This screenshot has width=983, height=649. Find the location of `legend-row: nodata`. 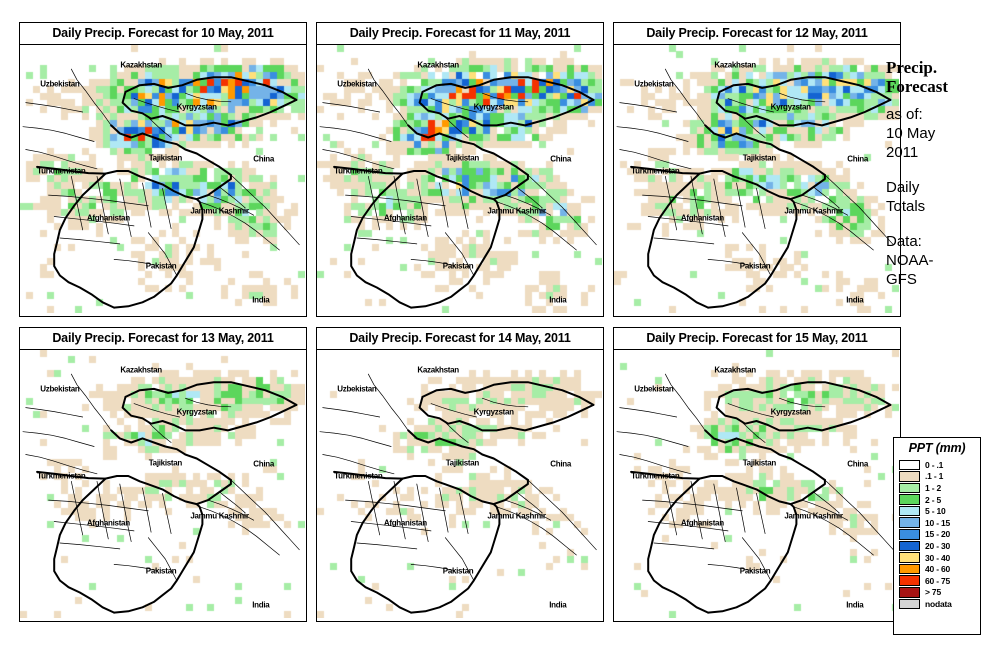

legend-row: nodata is located at coordinates (939, 604).